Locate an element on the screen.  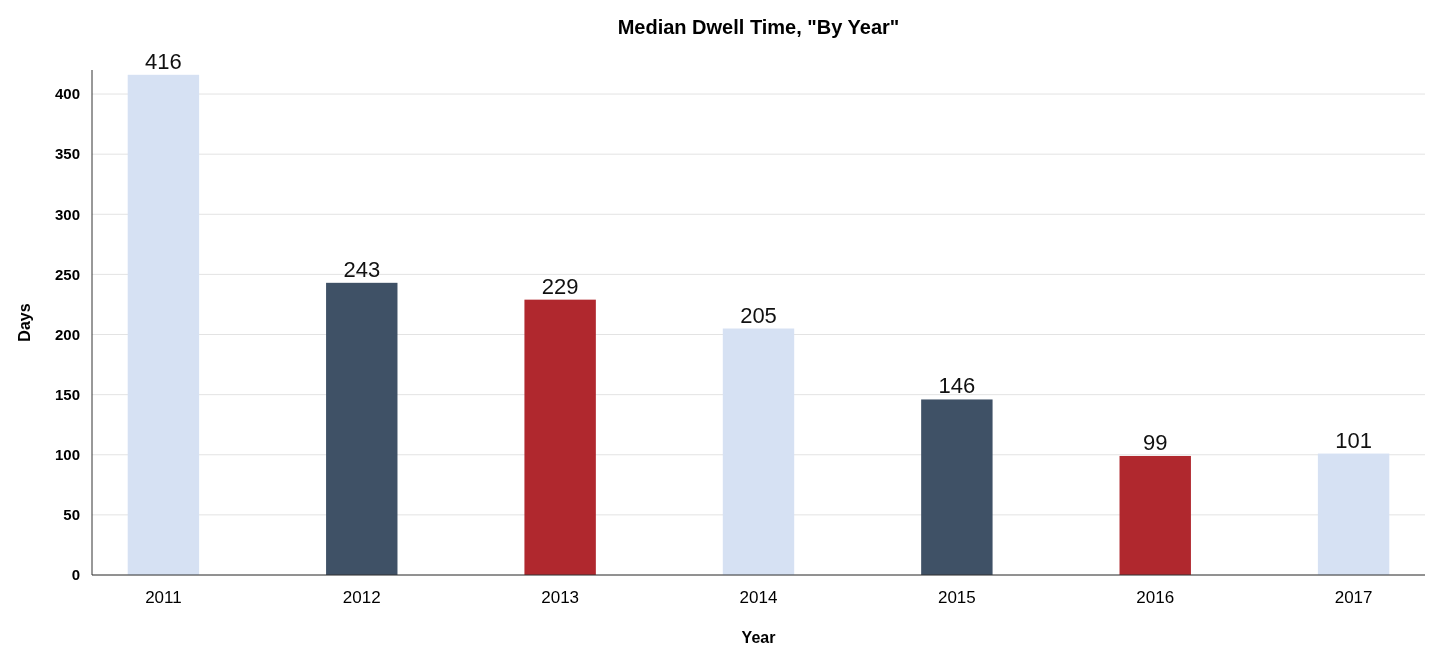
data-label: 243 is located at coordinates (362, 269).